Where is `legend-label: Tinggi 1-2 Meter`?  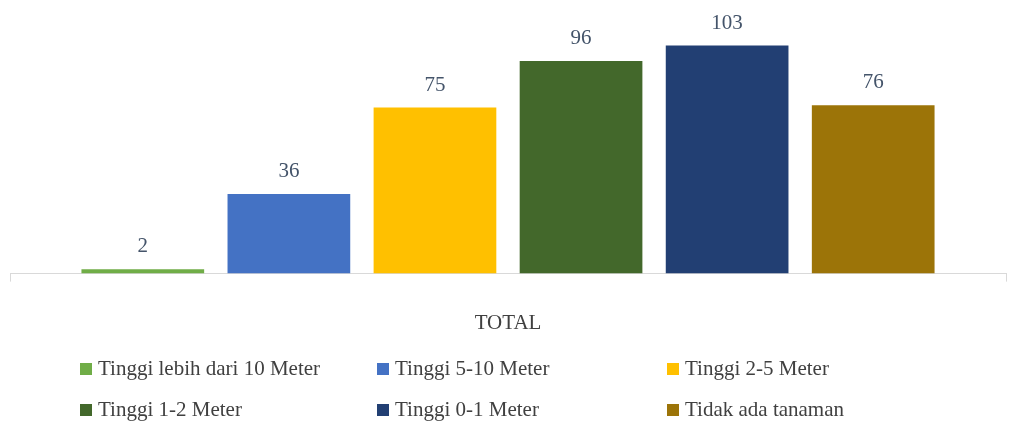 legend-label: Tinggi 1-2 Meter is located at coordinates (170, 409).